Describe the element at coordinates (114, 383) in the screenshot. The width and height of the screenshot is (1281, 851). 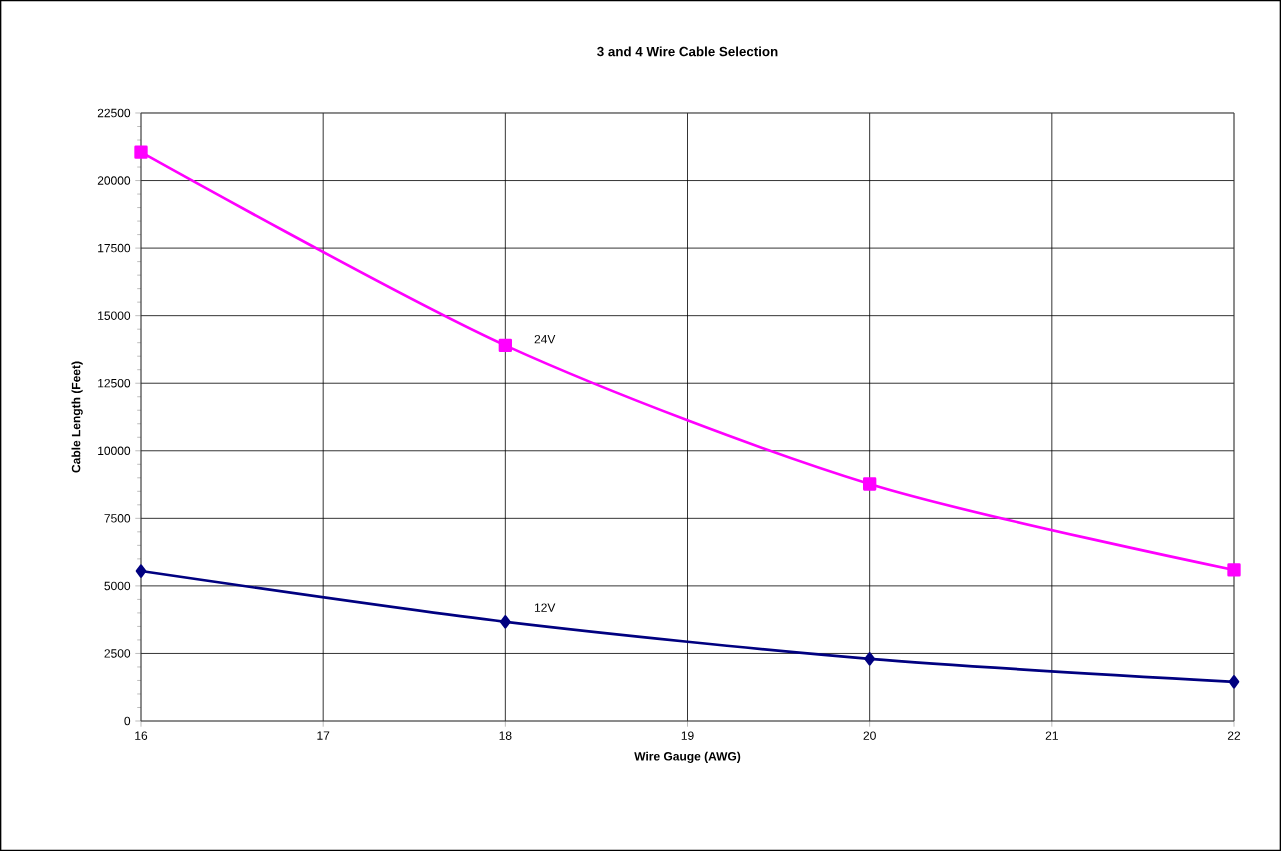
I see `y-tick-label: 12500` at that location.